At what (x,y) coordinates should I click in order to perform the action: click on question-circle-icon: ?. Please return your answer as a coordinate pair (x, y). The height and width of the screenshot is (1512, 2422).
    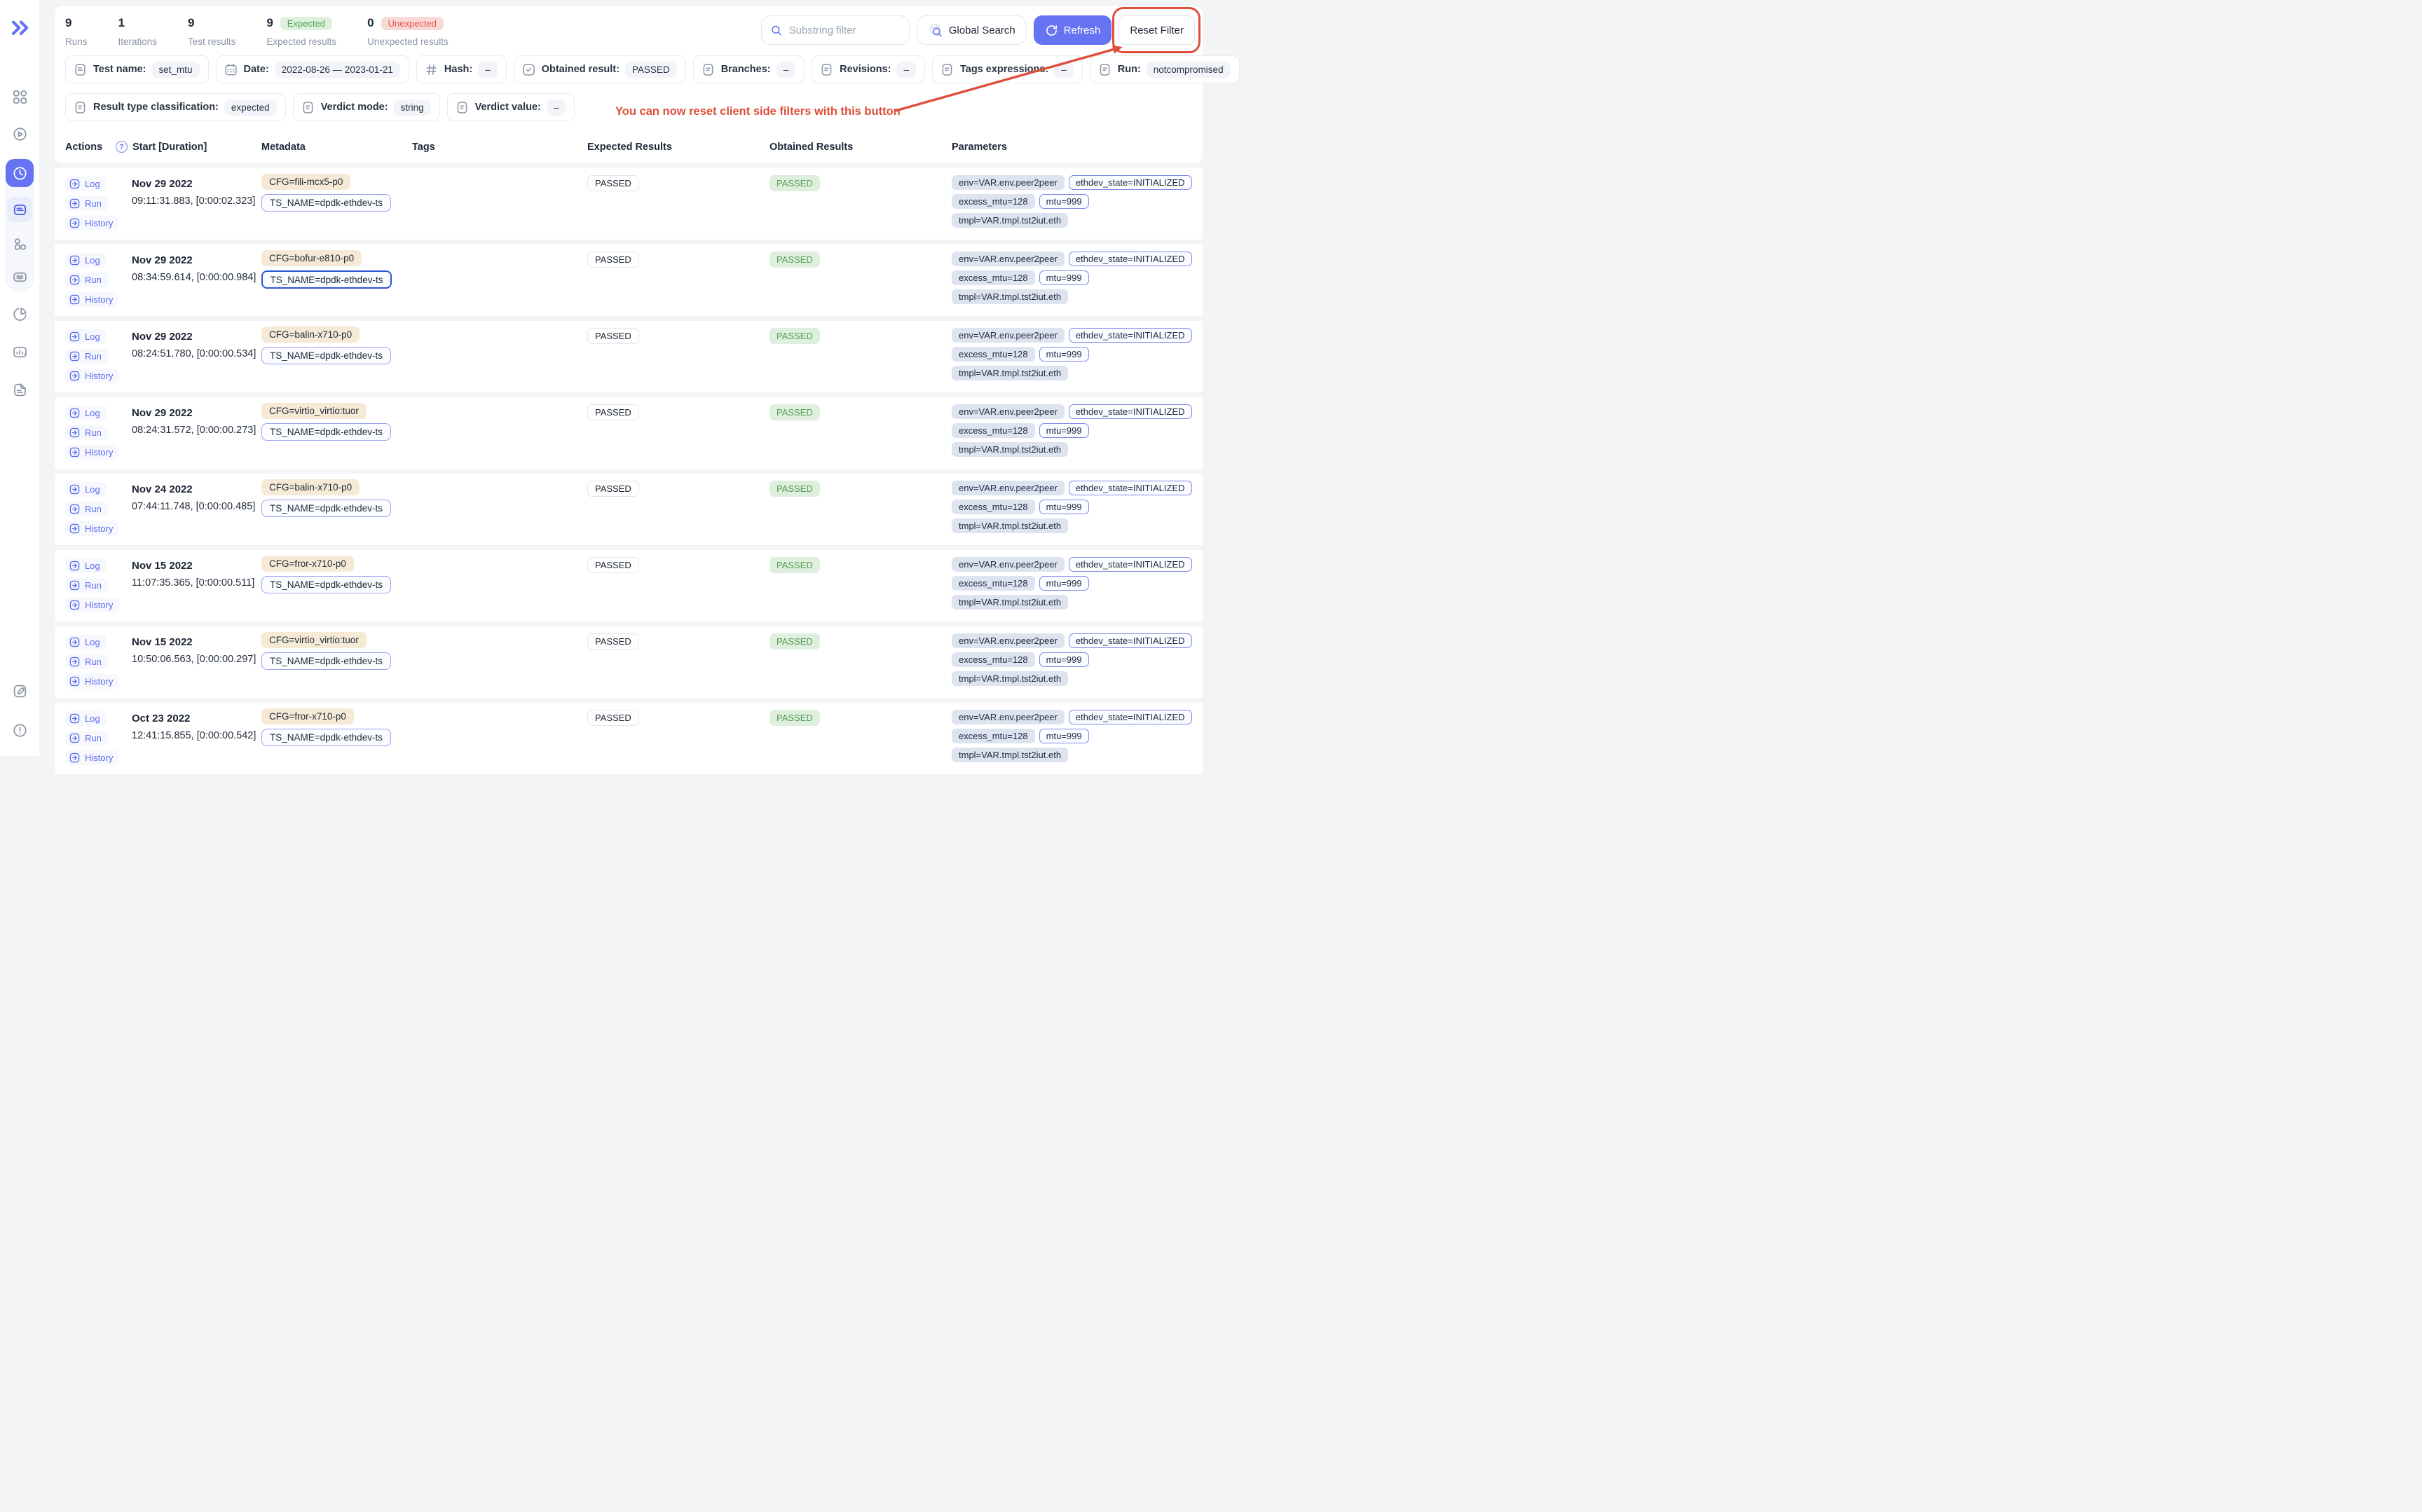
    Looking at the image, I should click on (122, 147).